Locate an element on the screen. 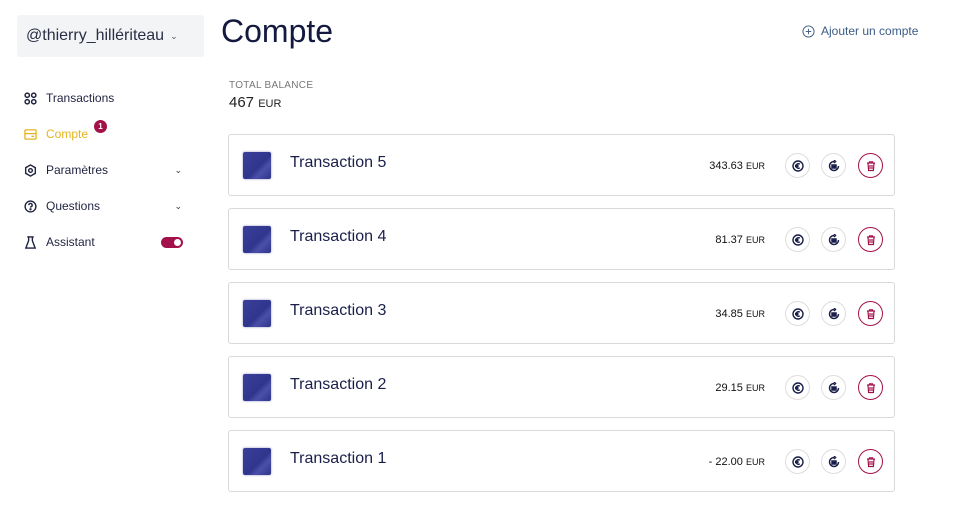 Image resolution: width=970 pixels, height=510 pixels. plus-circle-icon is located at coordinates (808, 31).